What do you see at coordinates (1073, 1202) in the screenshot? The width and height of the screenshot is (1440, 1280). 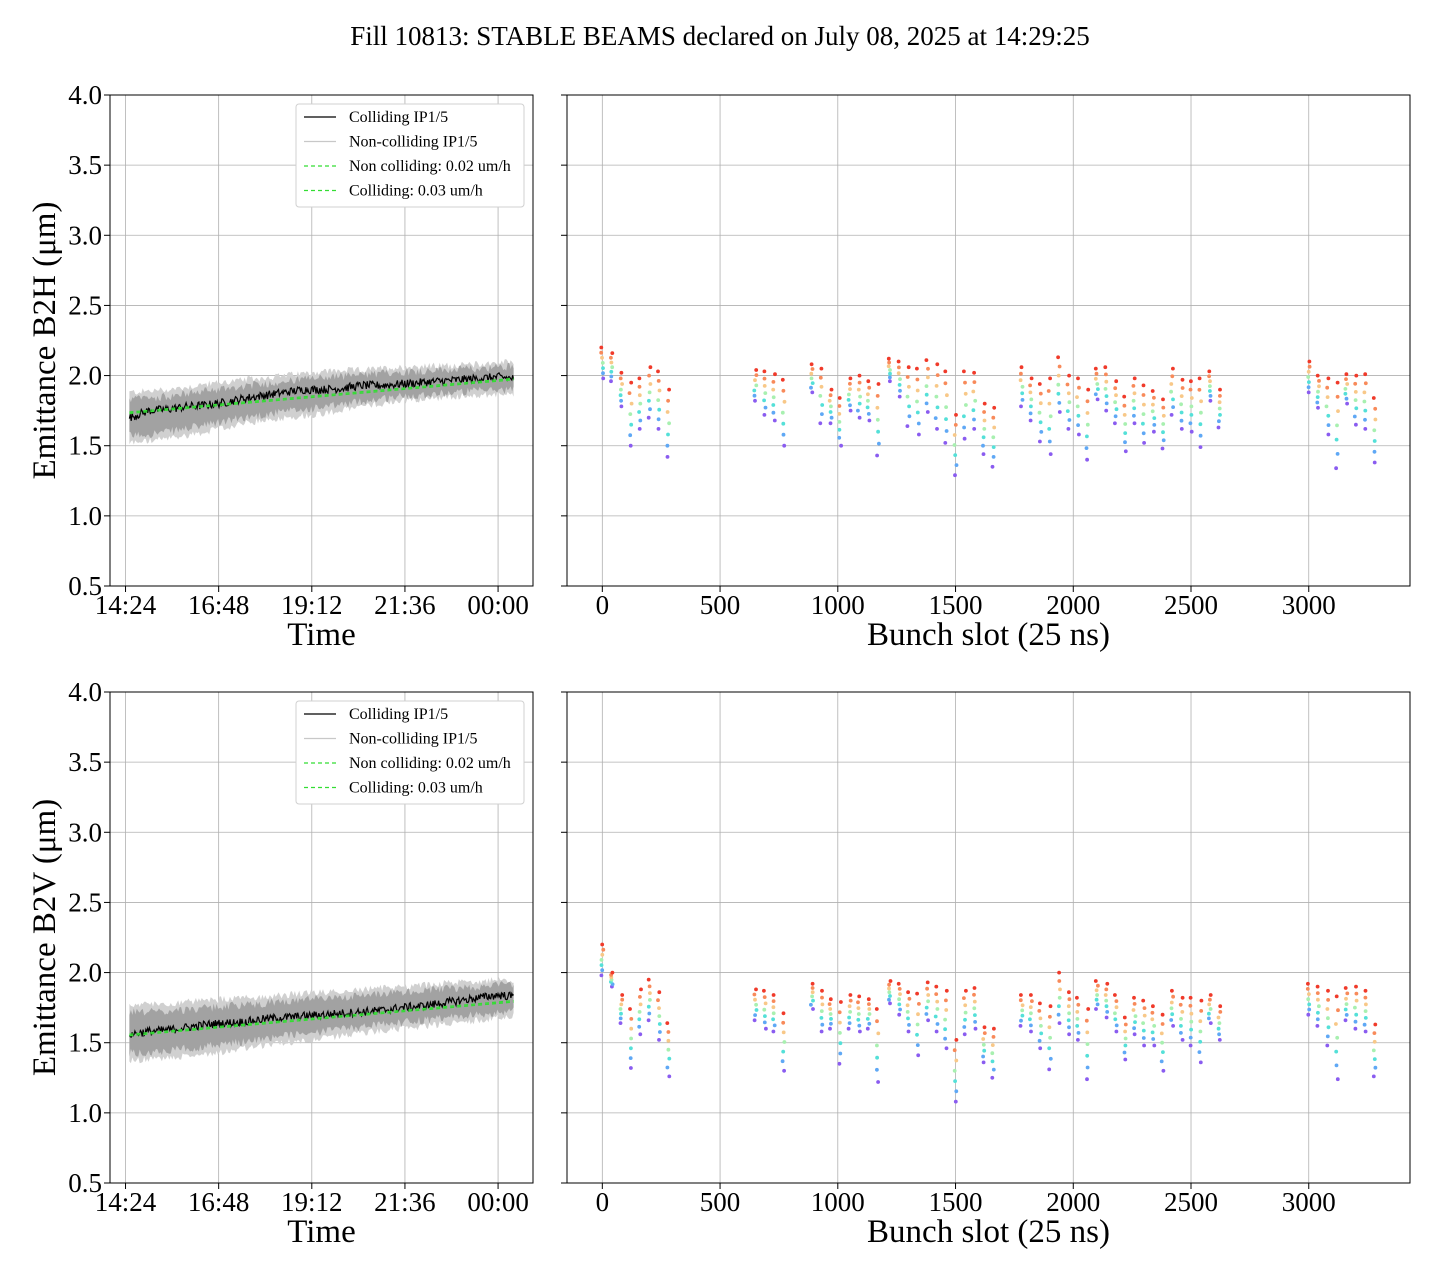 I see `x-tick-label: 2000` at bounding box center [1073, 1202].